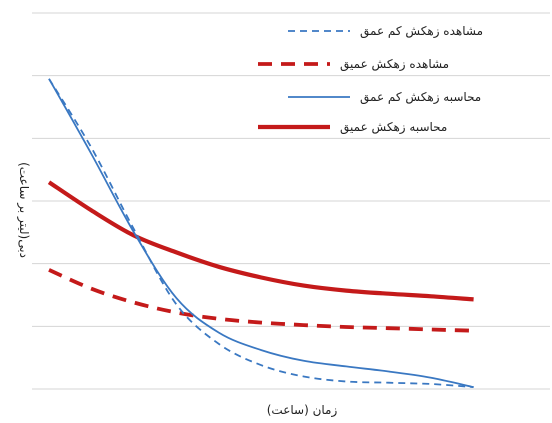 This screenshot has width=552, height=423. I want to click on legend-label-series-4: محاسبه زهکش عمیق, so click(393, 127).